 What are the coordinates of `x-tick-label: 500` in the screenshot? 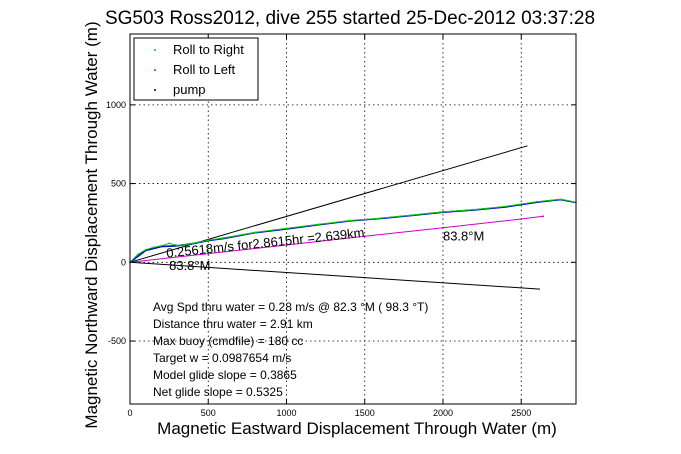 It's located at (208, 413).